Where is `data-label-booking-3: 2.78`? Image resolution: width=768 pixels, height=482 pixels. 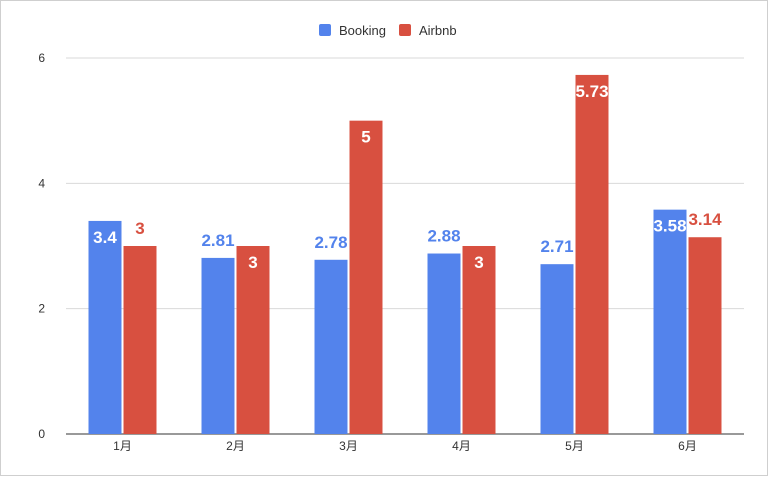 data-label-booking-3: 2.78 is located at coordinates (330, 242).